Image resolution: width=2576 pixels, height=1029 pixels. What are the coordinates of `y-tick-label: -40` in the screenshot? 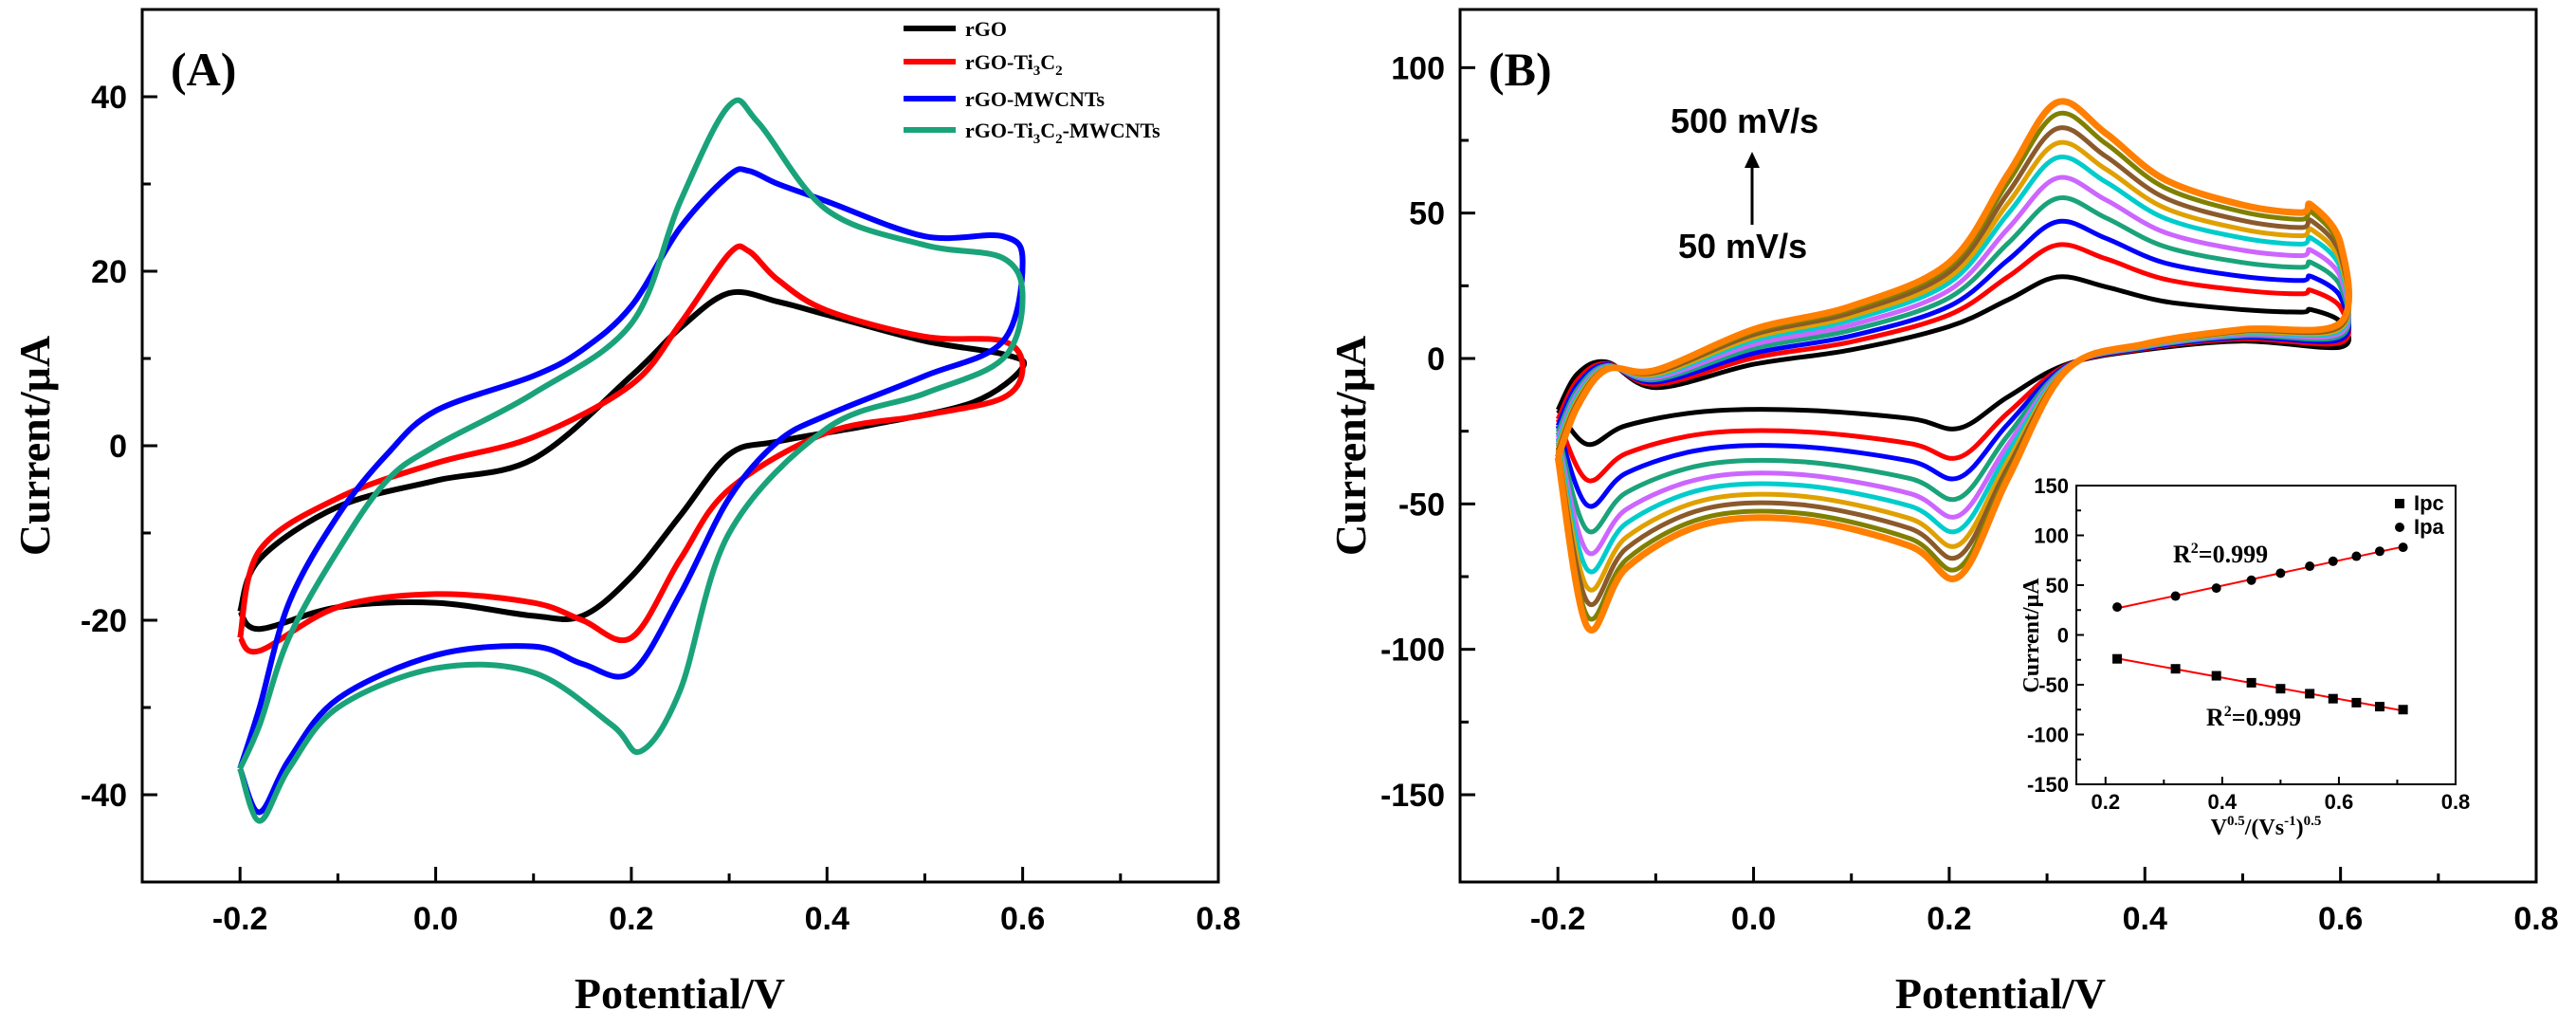 It's located at (104, 796).